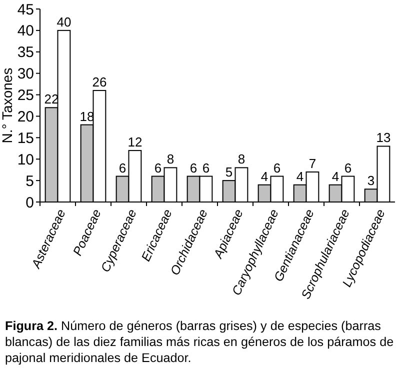  I want to click on y-tick-label: 45, so click(25, 9).